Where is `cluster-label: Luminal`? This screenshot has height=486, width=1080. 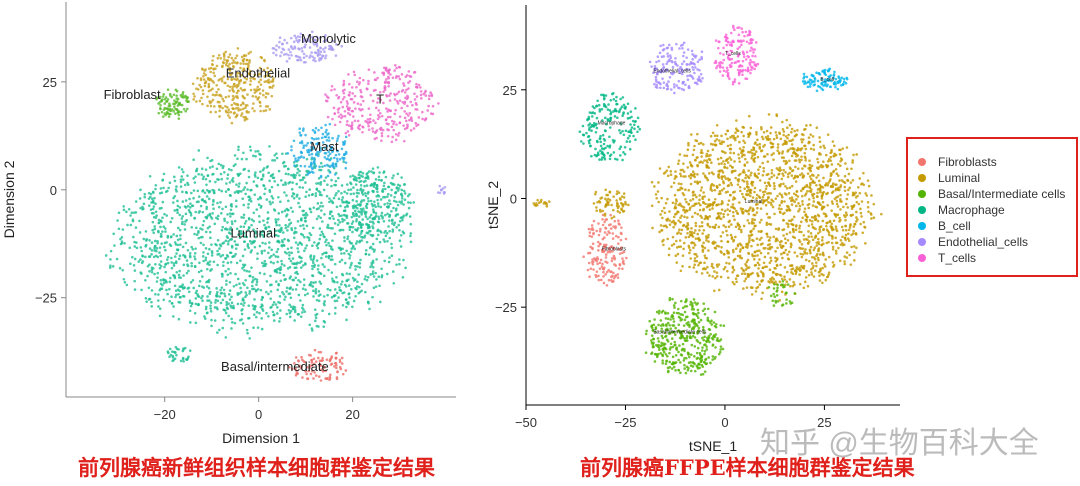 cluster-label: Luminal is located at coordinates (253, 232).